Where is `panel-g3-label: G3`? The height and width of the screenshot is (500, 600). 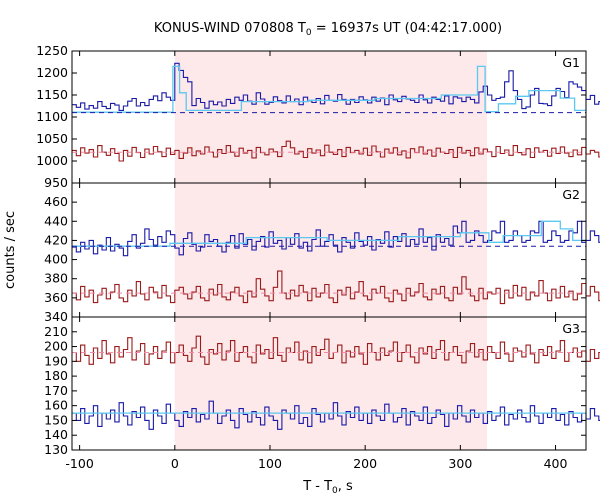
panel-g3-label: G3 is located at coordinates (571, 328).